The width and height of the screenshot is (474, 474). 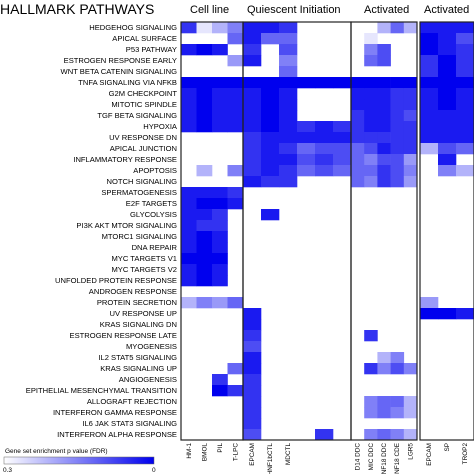 What do you see at coordinates (119, 71) in the screenshot?
I see `row-label: WNT BETA CATENIN SIGNALING` at bounding box center [119, 71].